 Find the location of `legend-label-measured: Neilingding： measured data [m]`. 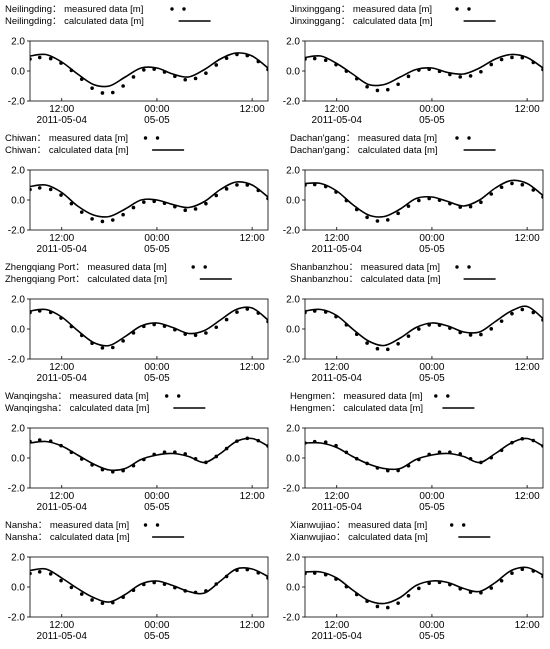

legend-label-measured: Neilingding： measured data [m] is located at coordinates (74, 9).